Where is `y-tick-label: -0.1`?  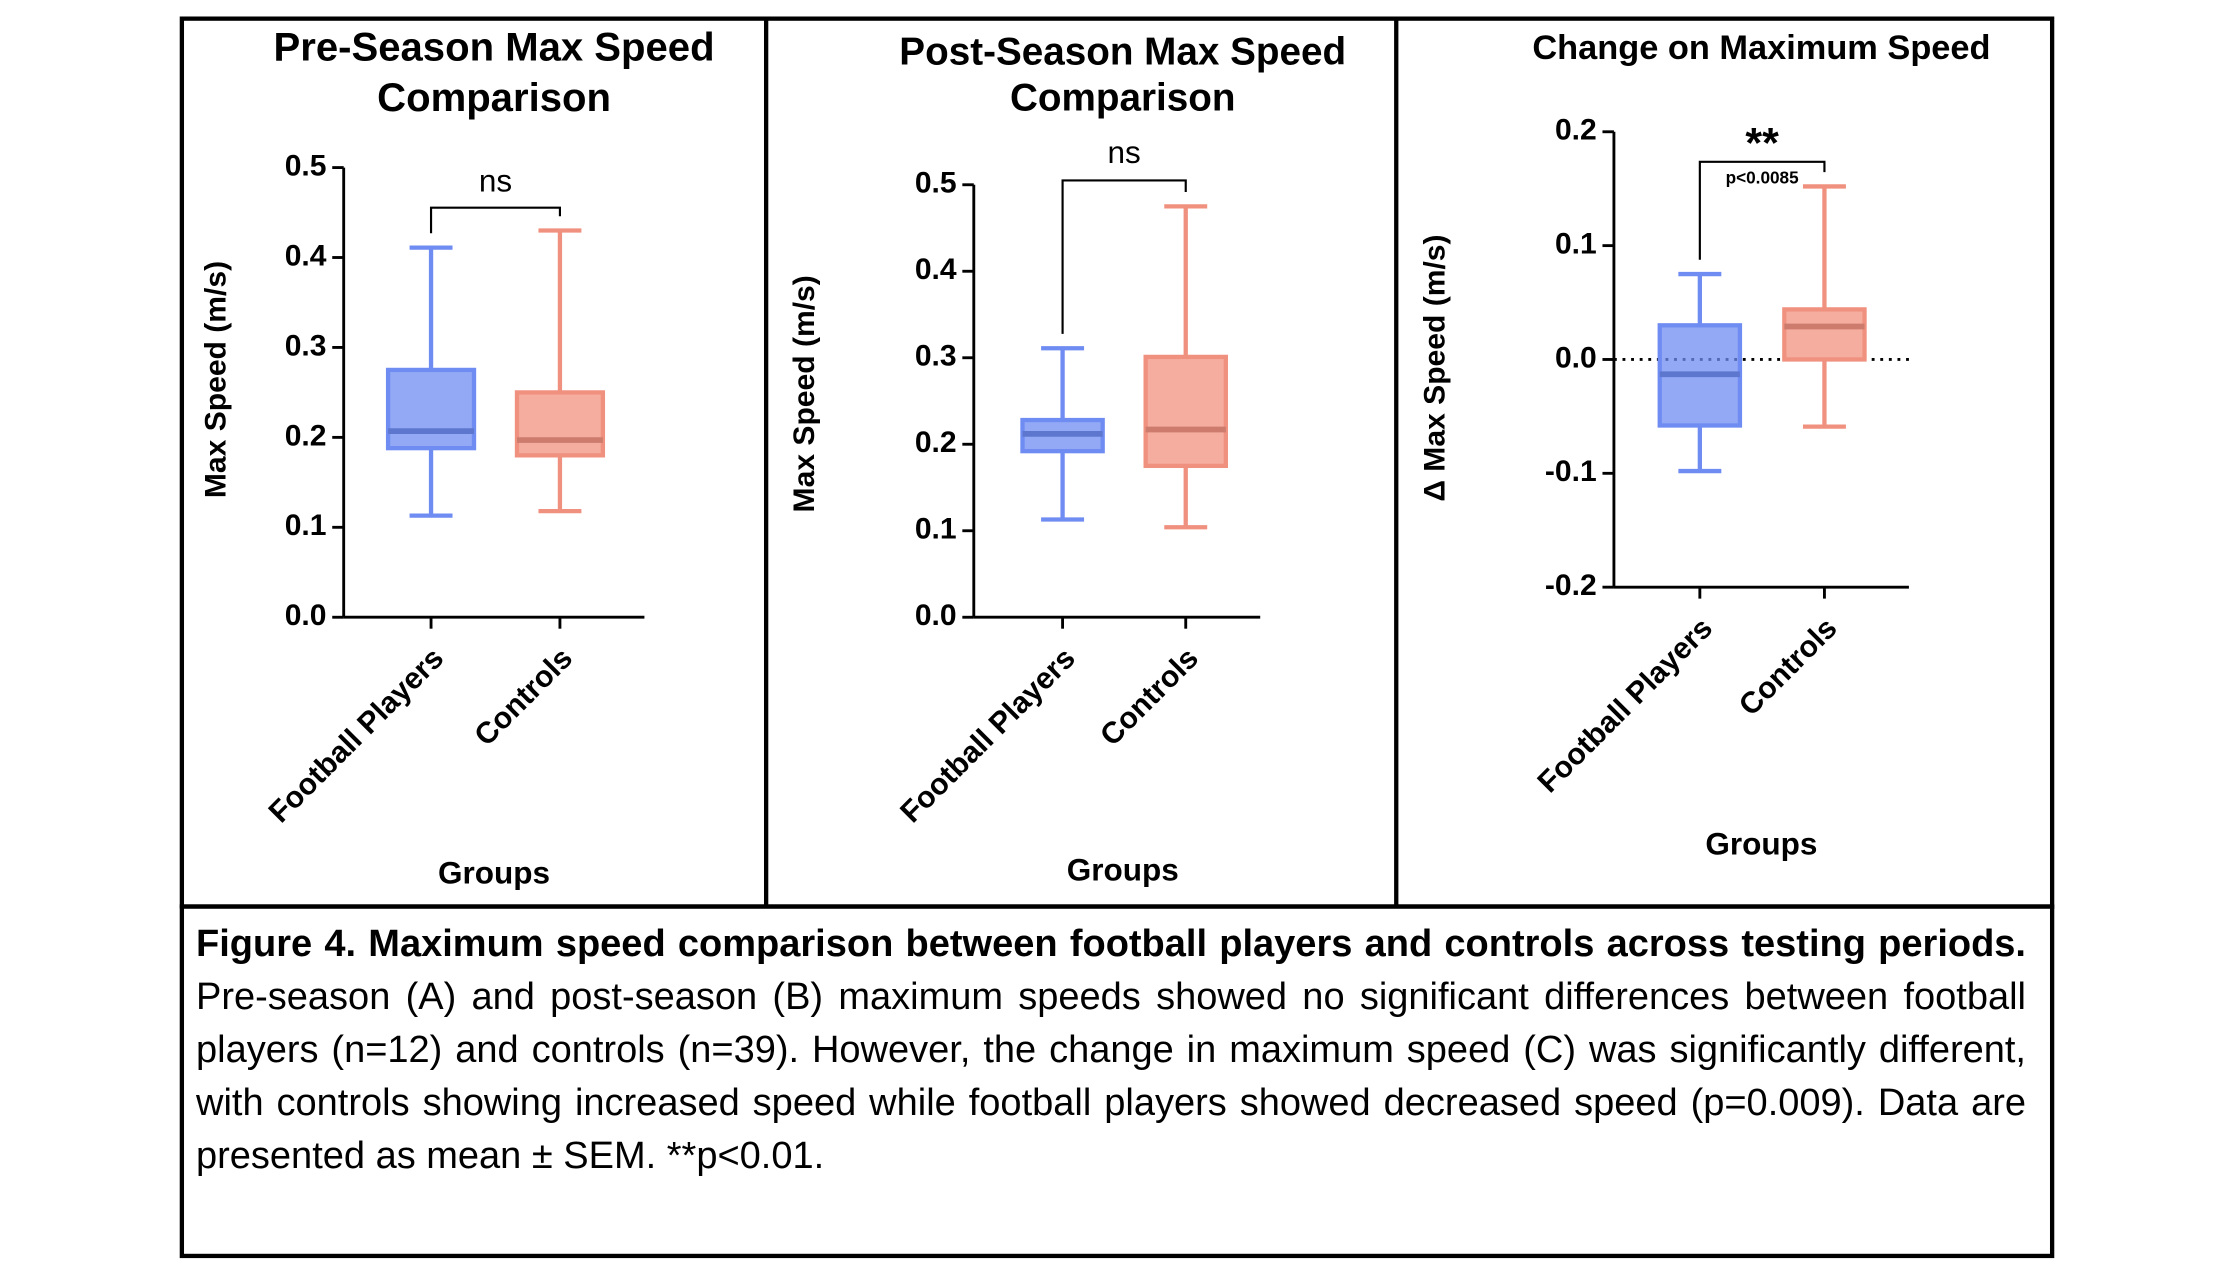 y-tick-label: -0.1 is located at coordinates (1571, 471).